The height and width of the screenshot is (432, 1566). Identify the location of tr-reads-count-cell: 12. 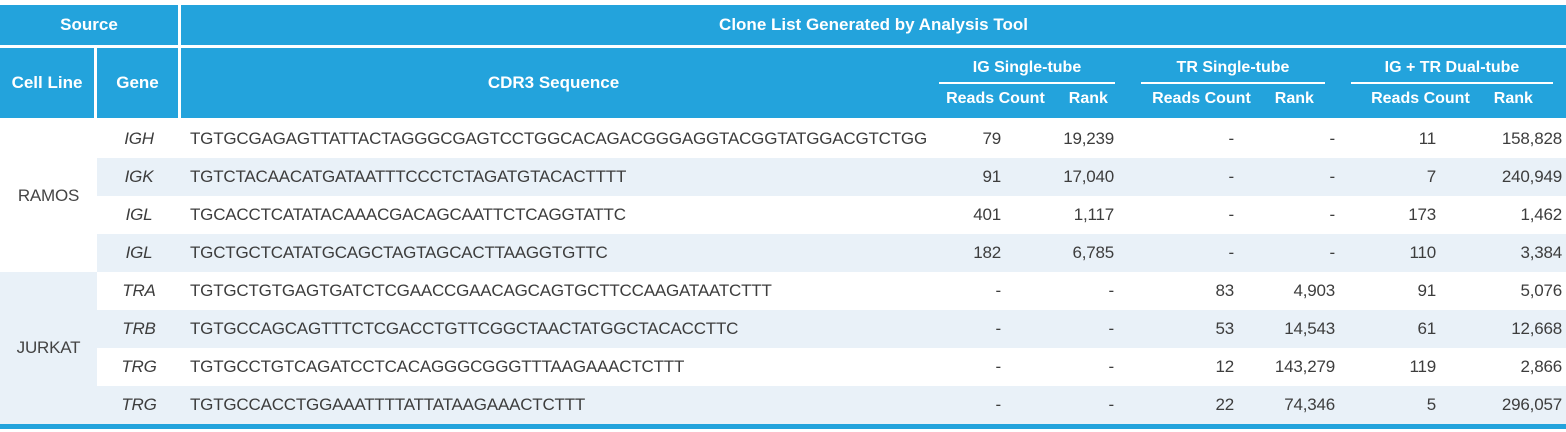
(1224, 366).